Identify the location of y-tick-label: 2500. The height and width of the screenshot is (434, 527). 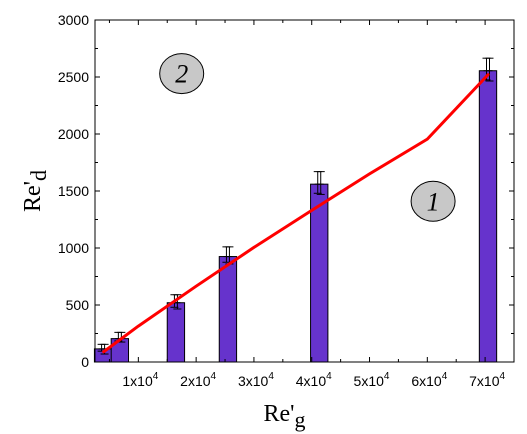
(73, 77).